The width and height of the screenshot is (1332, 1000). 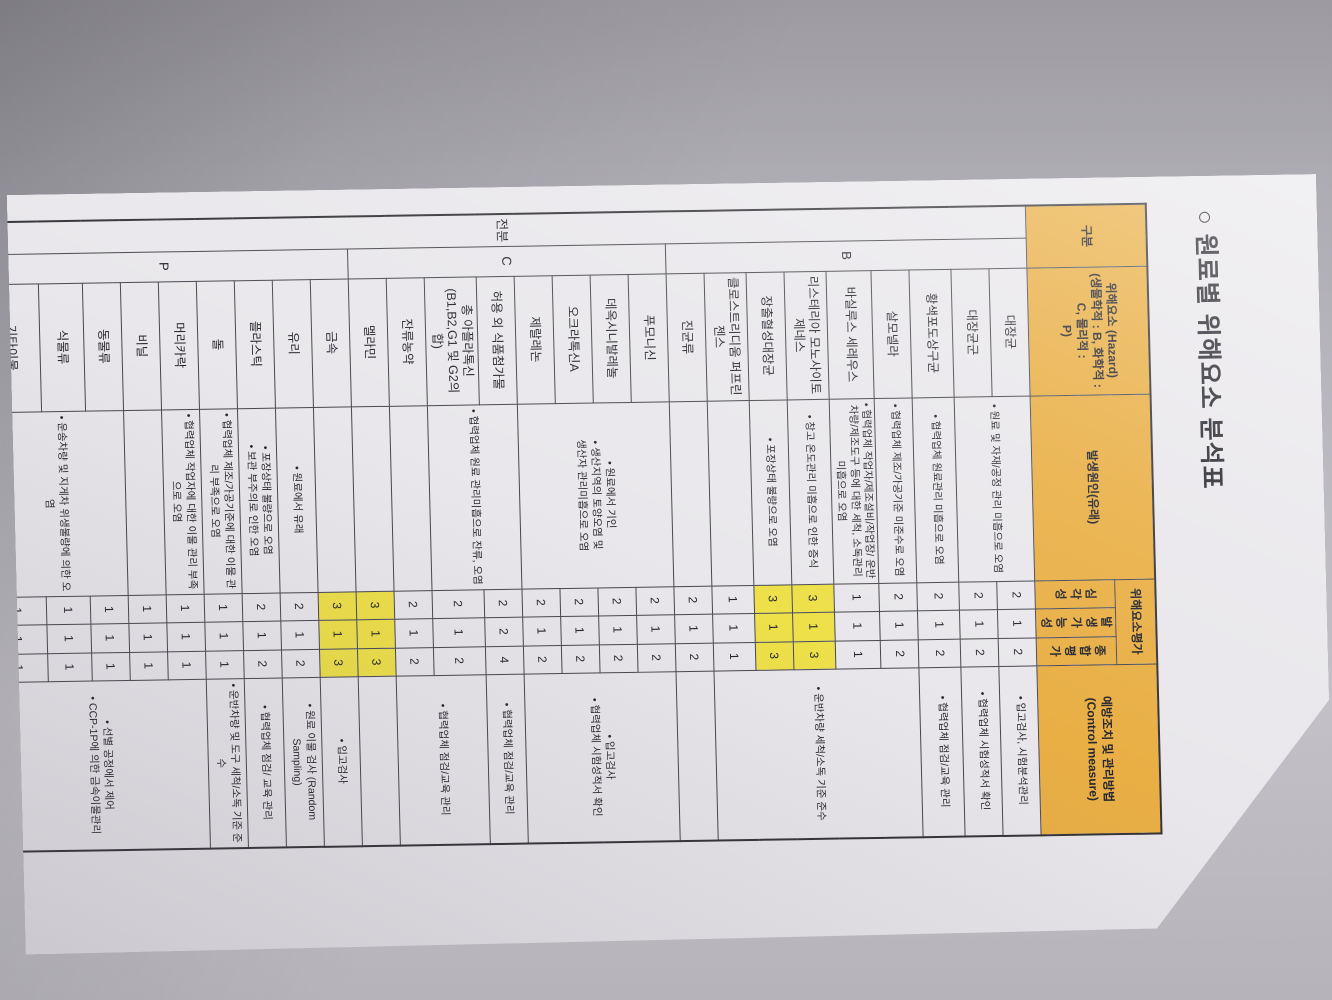 I want to click on hazard-name-cell: 총 아플라톡신 (B1,B2,G1 및 G2의 합), so click(x=451, y=340).